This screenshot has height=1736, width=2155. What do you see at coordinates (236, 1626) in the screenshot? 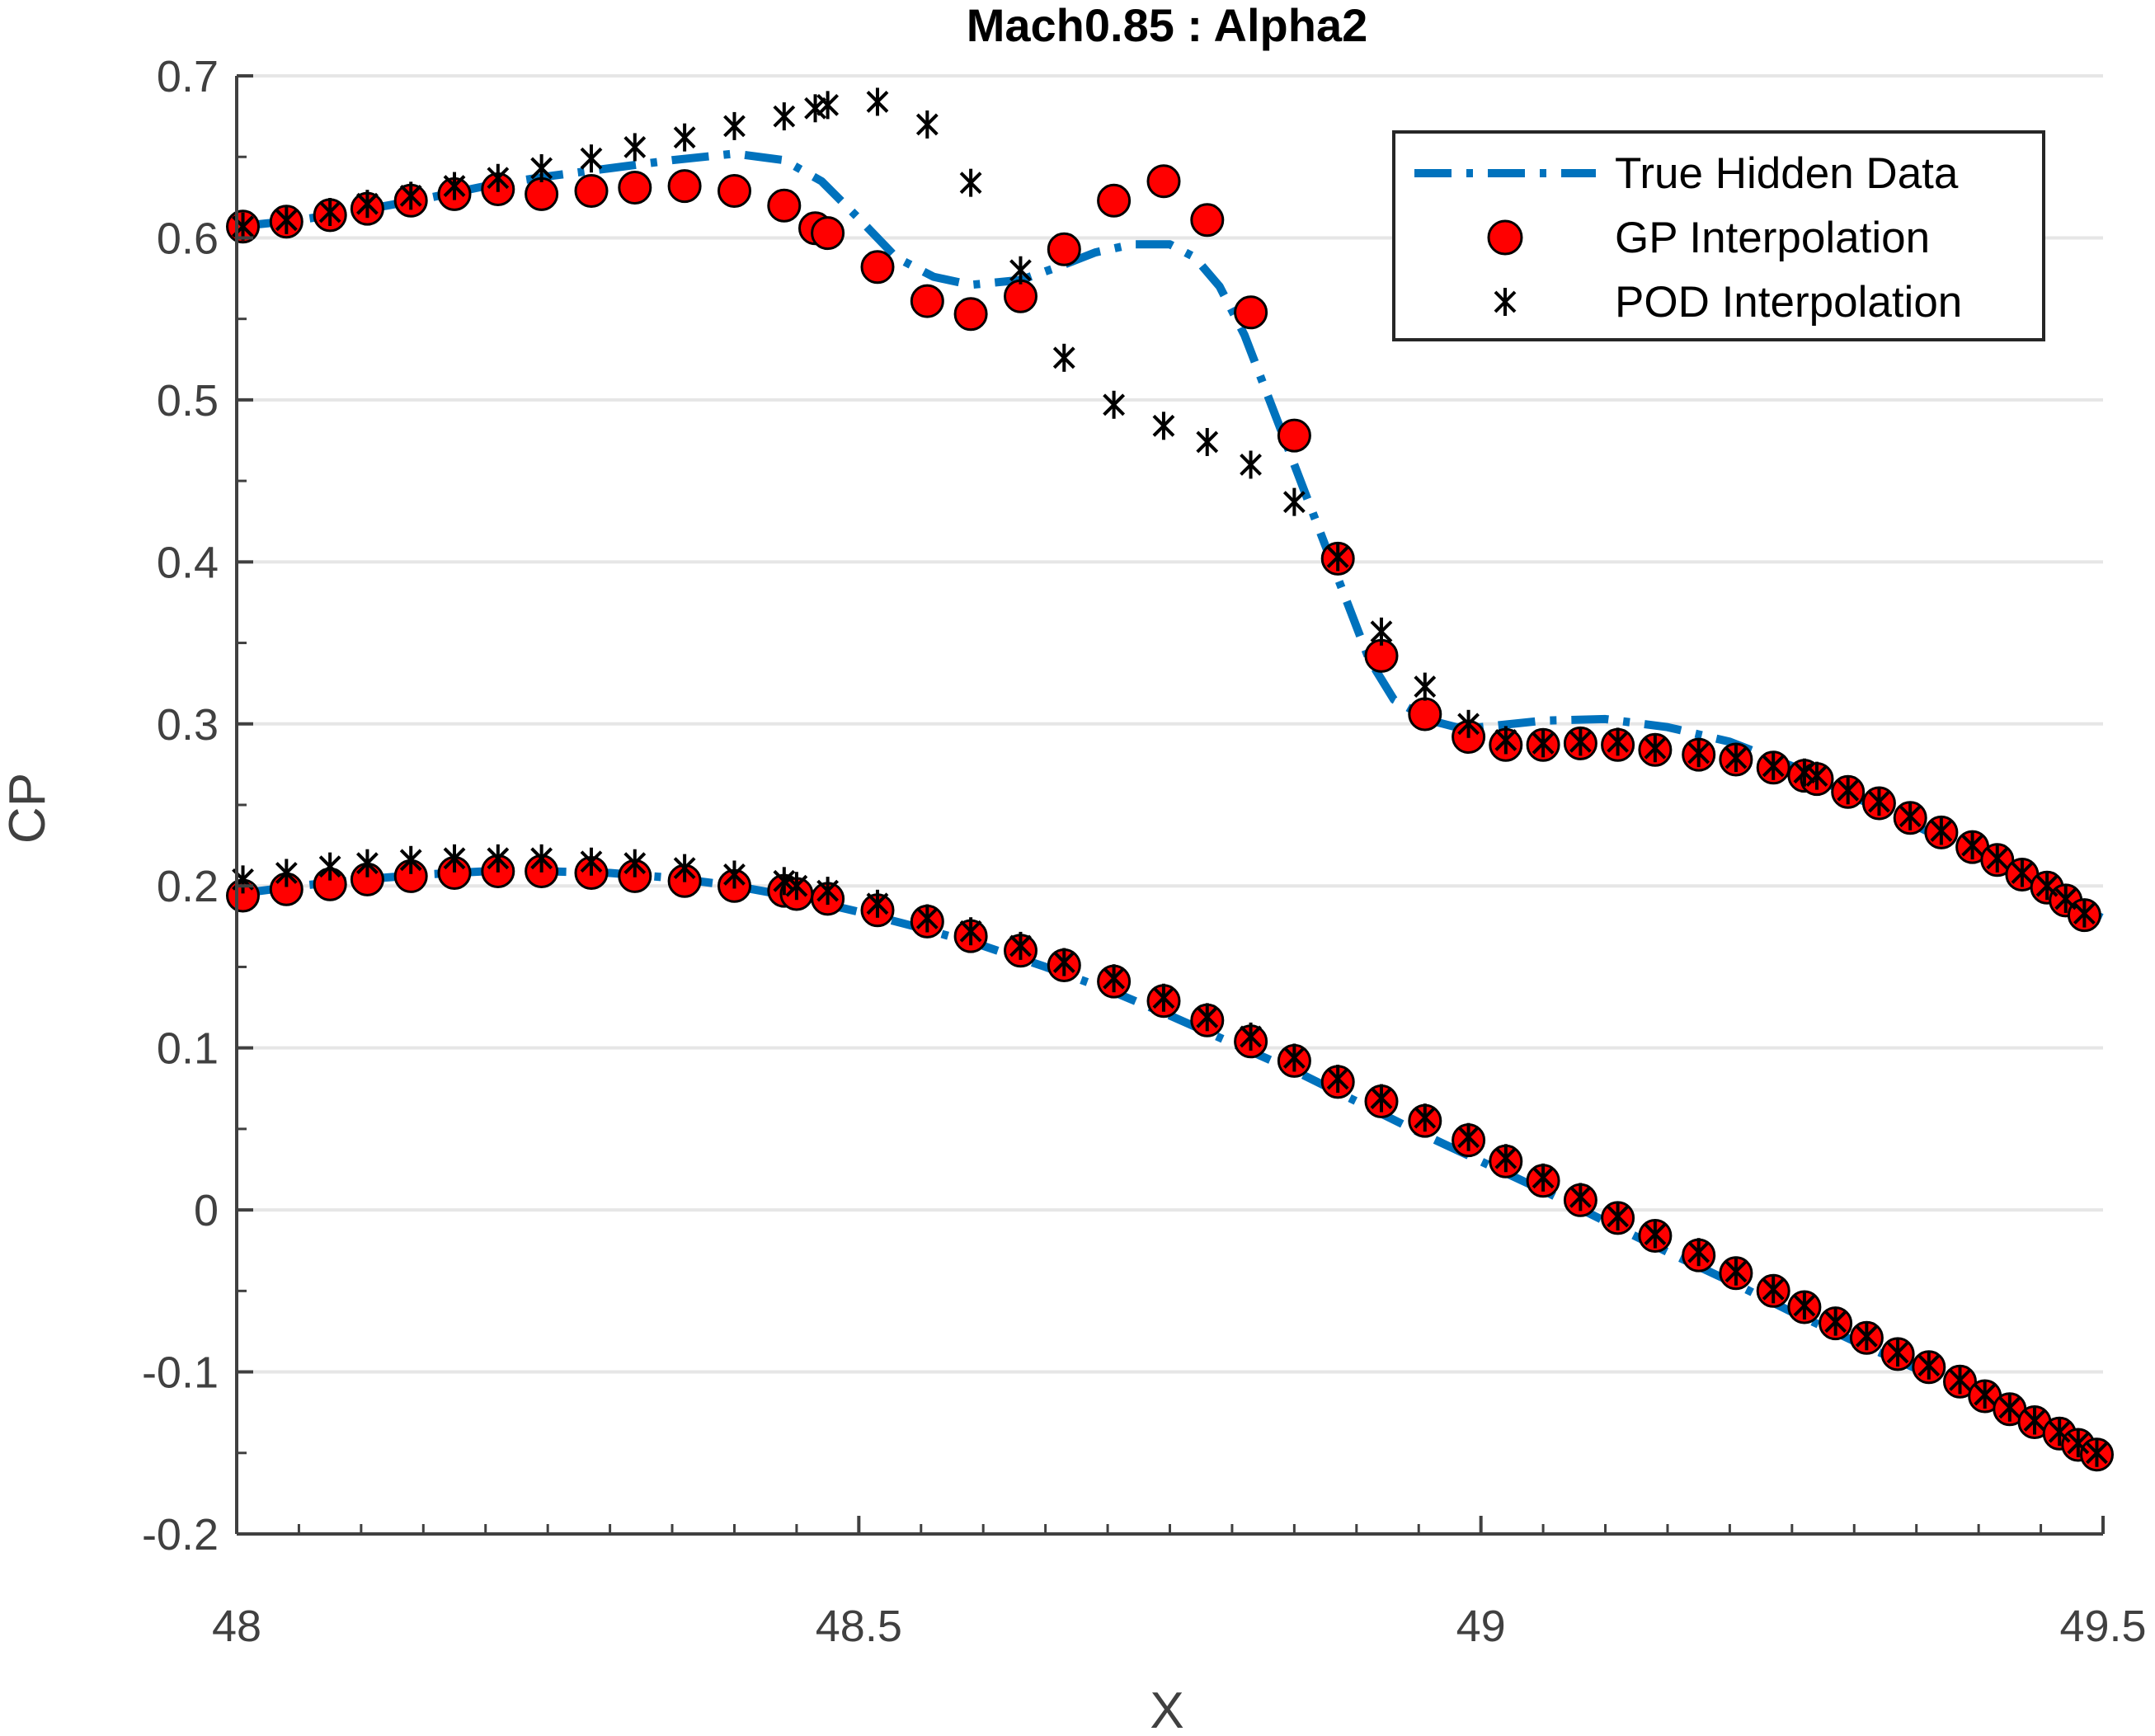
I see `x-tick-label: 48` at bounding box center [236, 1626].